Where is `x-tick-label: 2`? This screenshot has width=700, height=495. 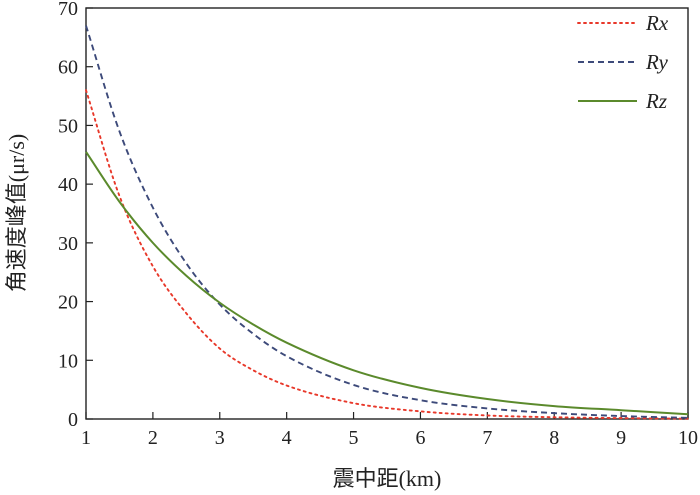
x-tick-label: 2 is located at coordinates (153, 438).